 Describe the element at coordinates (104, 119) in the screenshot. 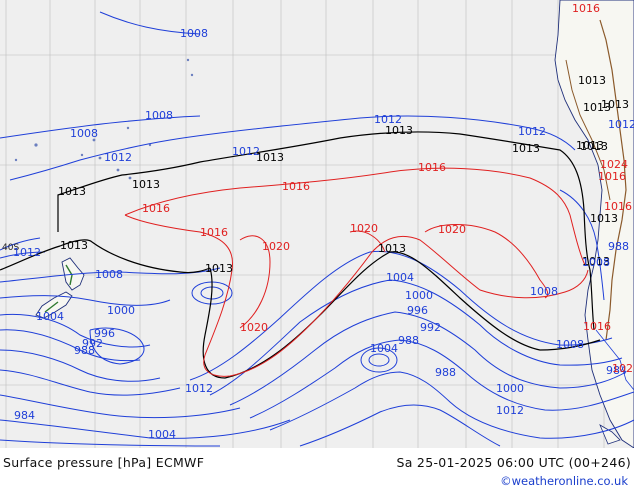

I see `pacific-islands` at that location.